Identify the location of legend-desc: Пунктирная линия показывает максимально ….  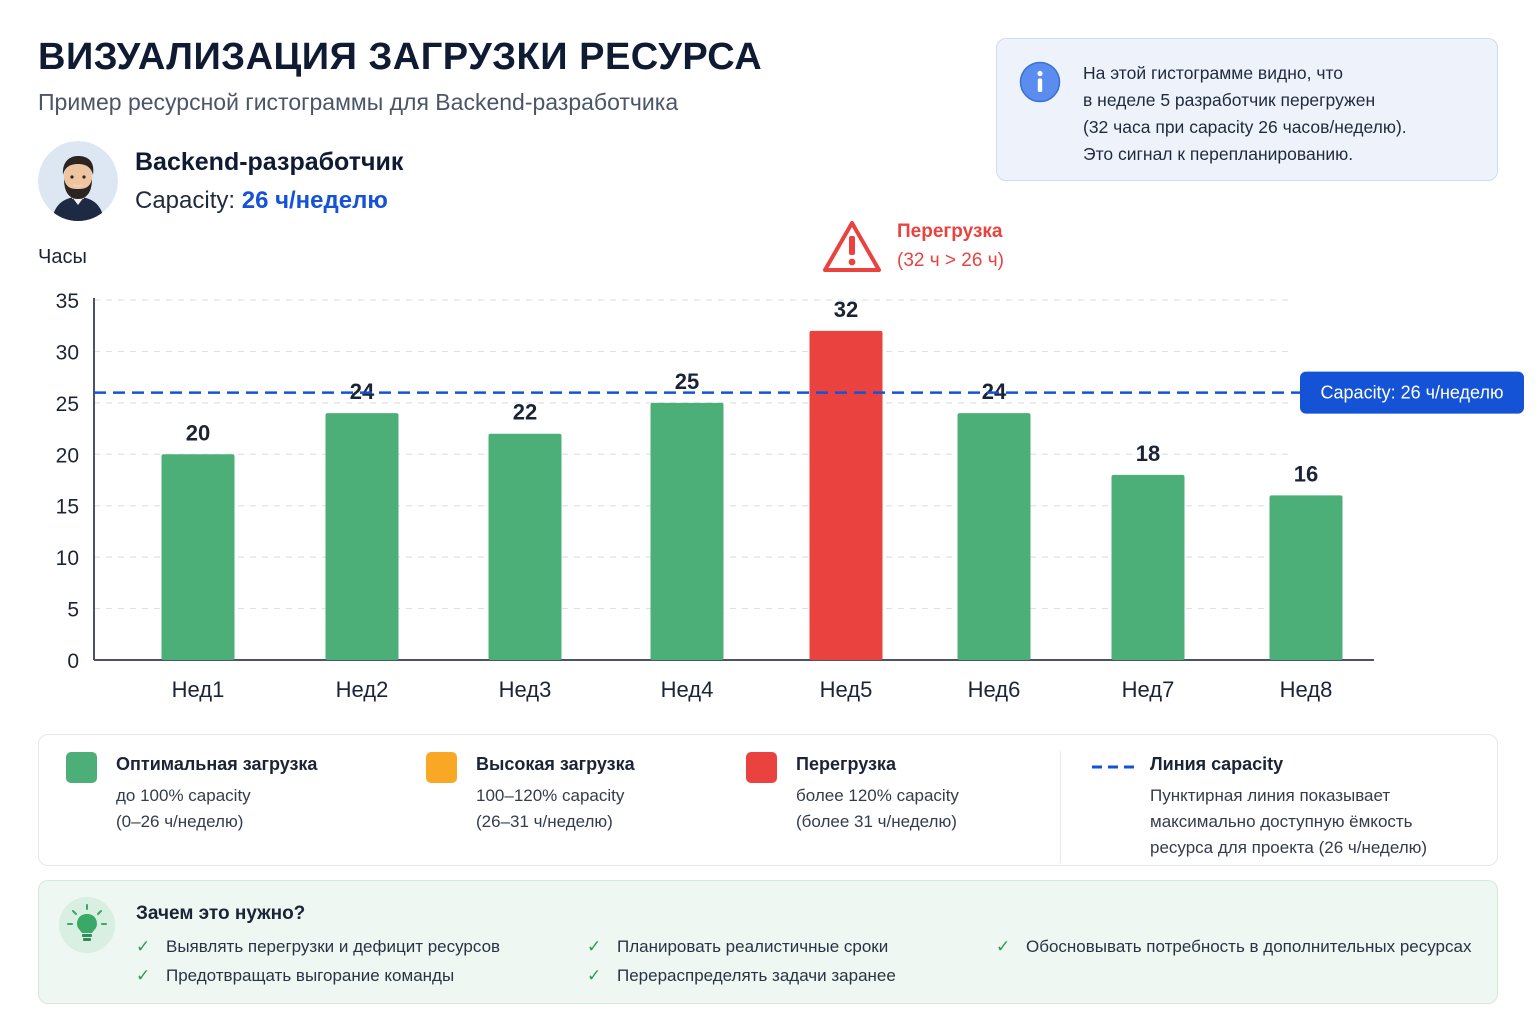
(1288, 822).